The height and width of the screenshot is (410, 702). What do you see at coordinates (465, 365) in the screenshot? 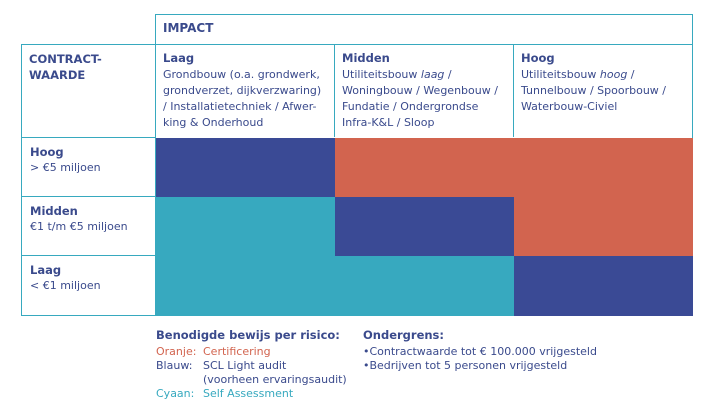
I see `ondergrens-item: •Bedrijven tot 5 personen vrijgesteld` at bounding box center [465, 365].